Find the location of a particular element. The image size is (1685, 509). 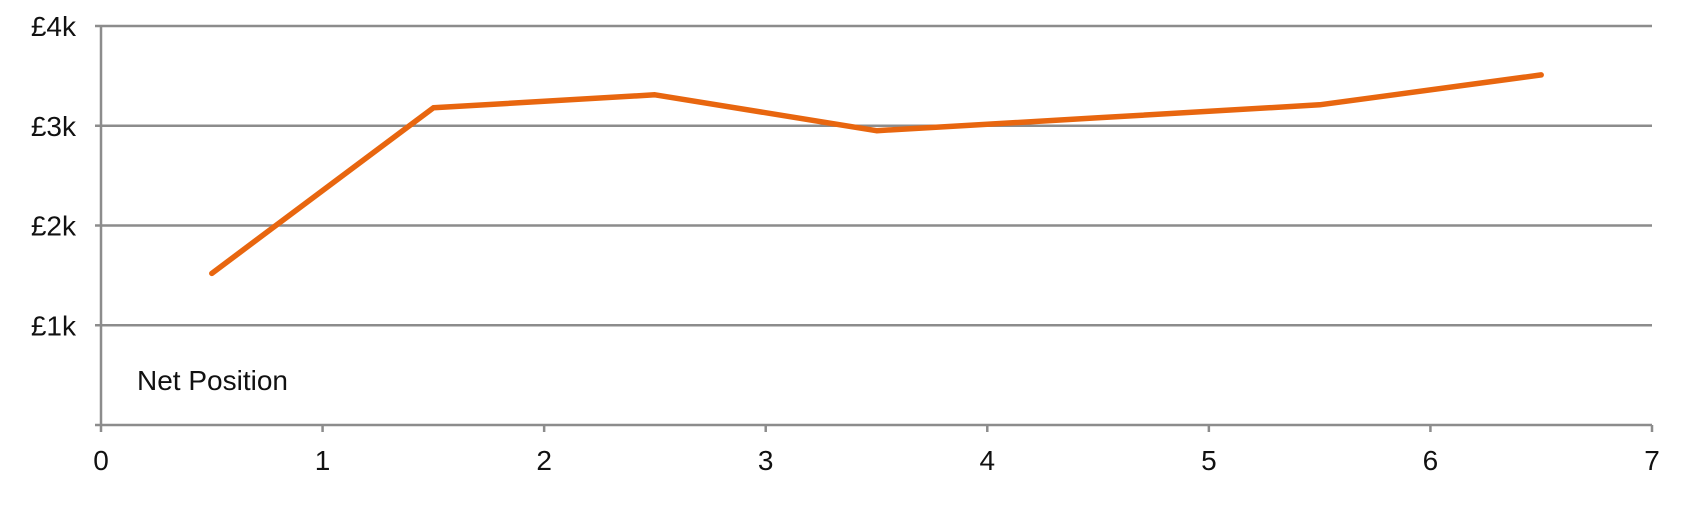

series-label-net-position: Net Position is located at coordinates (212, 380).